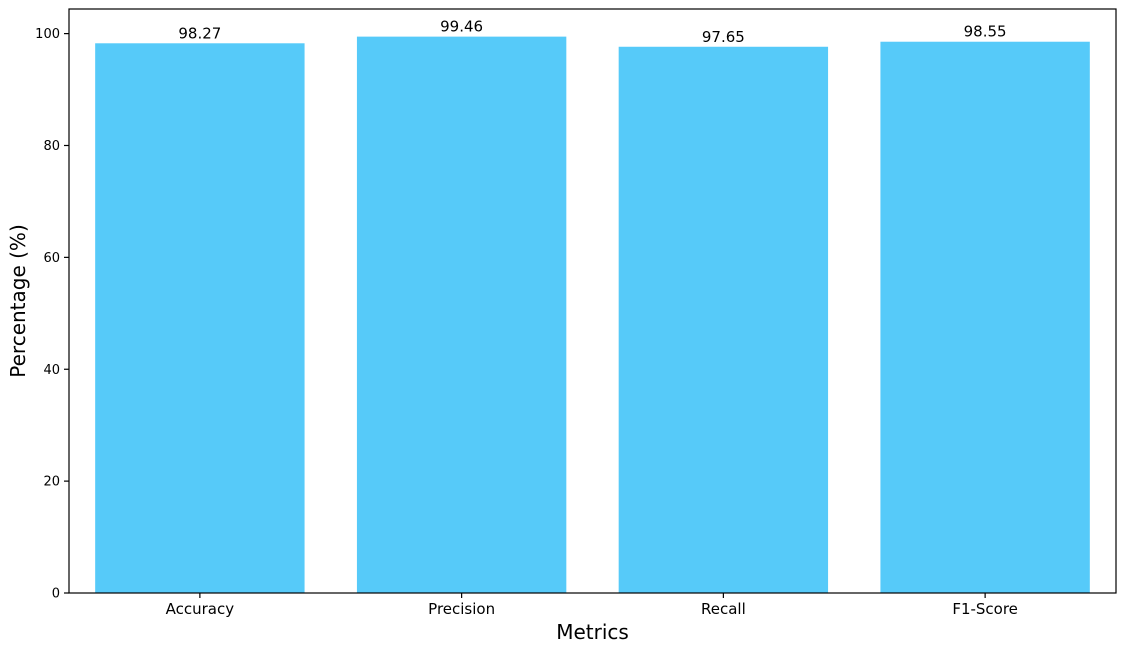 This screenshot has width=1126, height=653. What do you see at coordinates (51, 146) in the screenshot?
I see `y-tick-label: 80` at bounding box center [51, 146].